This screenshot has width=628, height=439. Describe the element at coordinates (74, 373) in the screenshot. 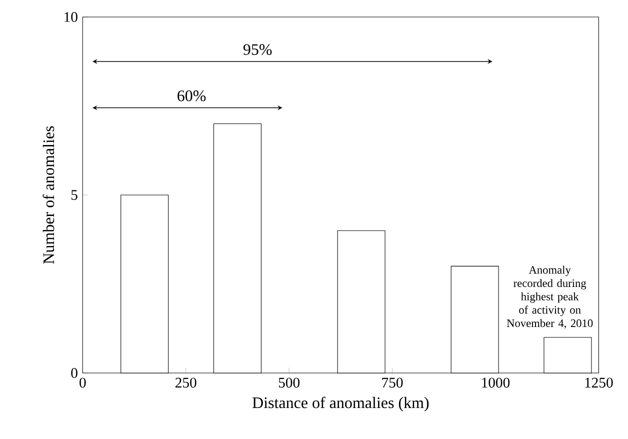

I see `y-tick-label: 0` at that location.